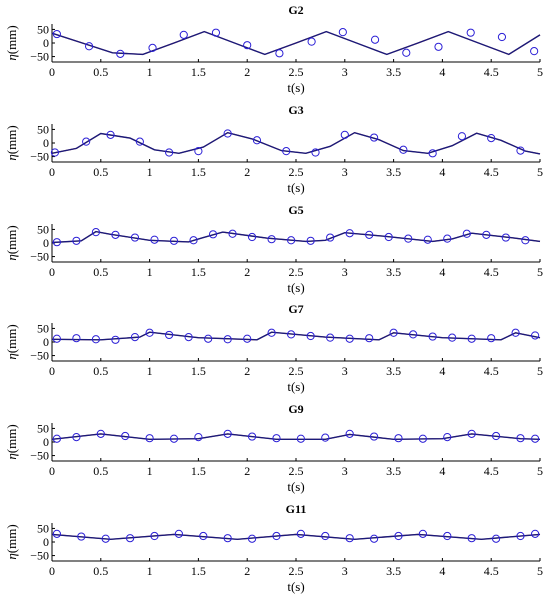  What do you see at coordinates (295, 409) in the screenshot?
I see `panel-title: G9` at bounding box center [295, 409].